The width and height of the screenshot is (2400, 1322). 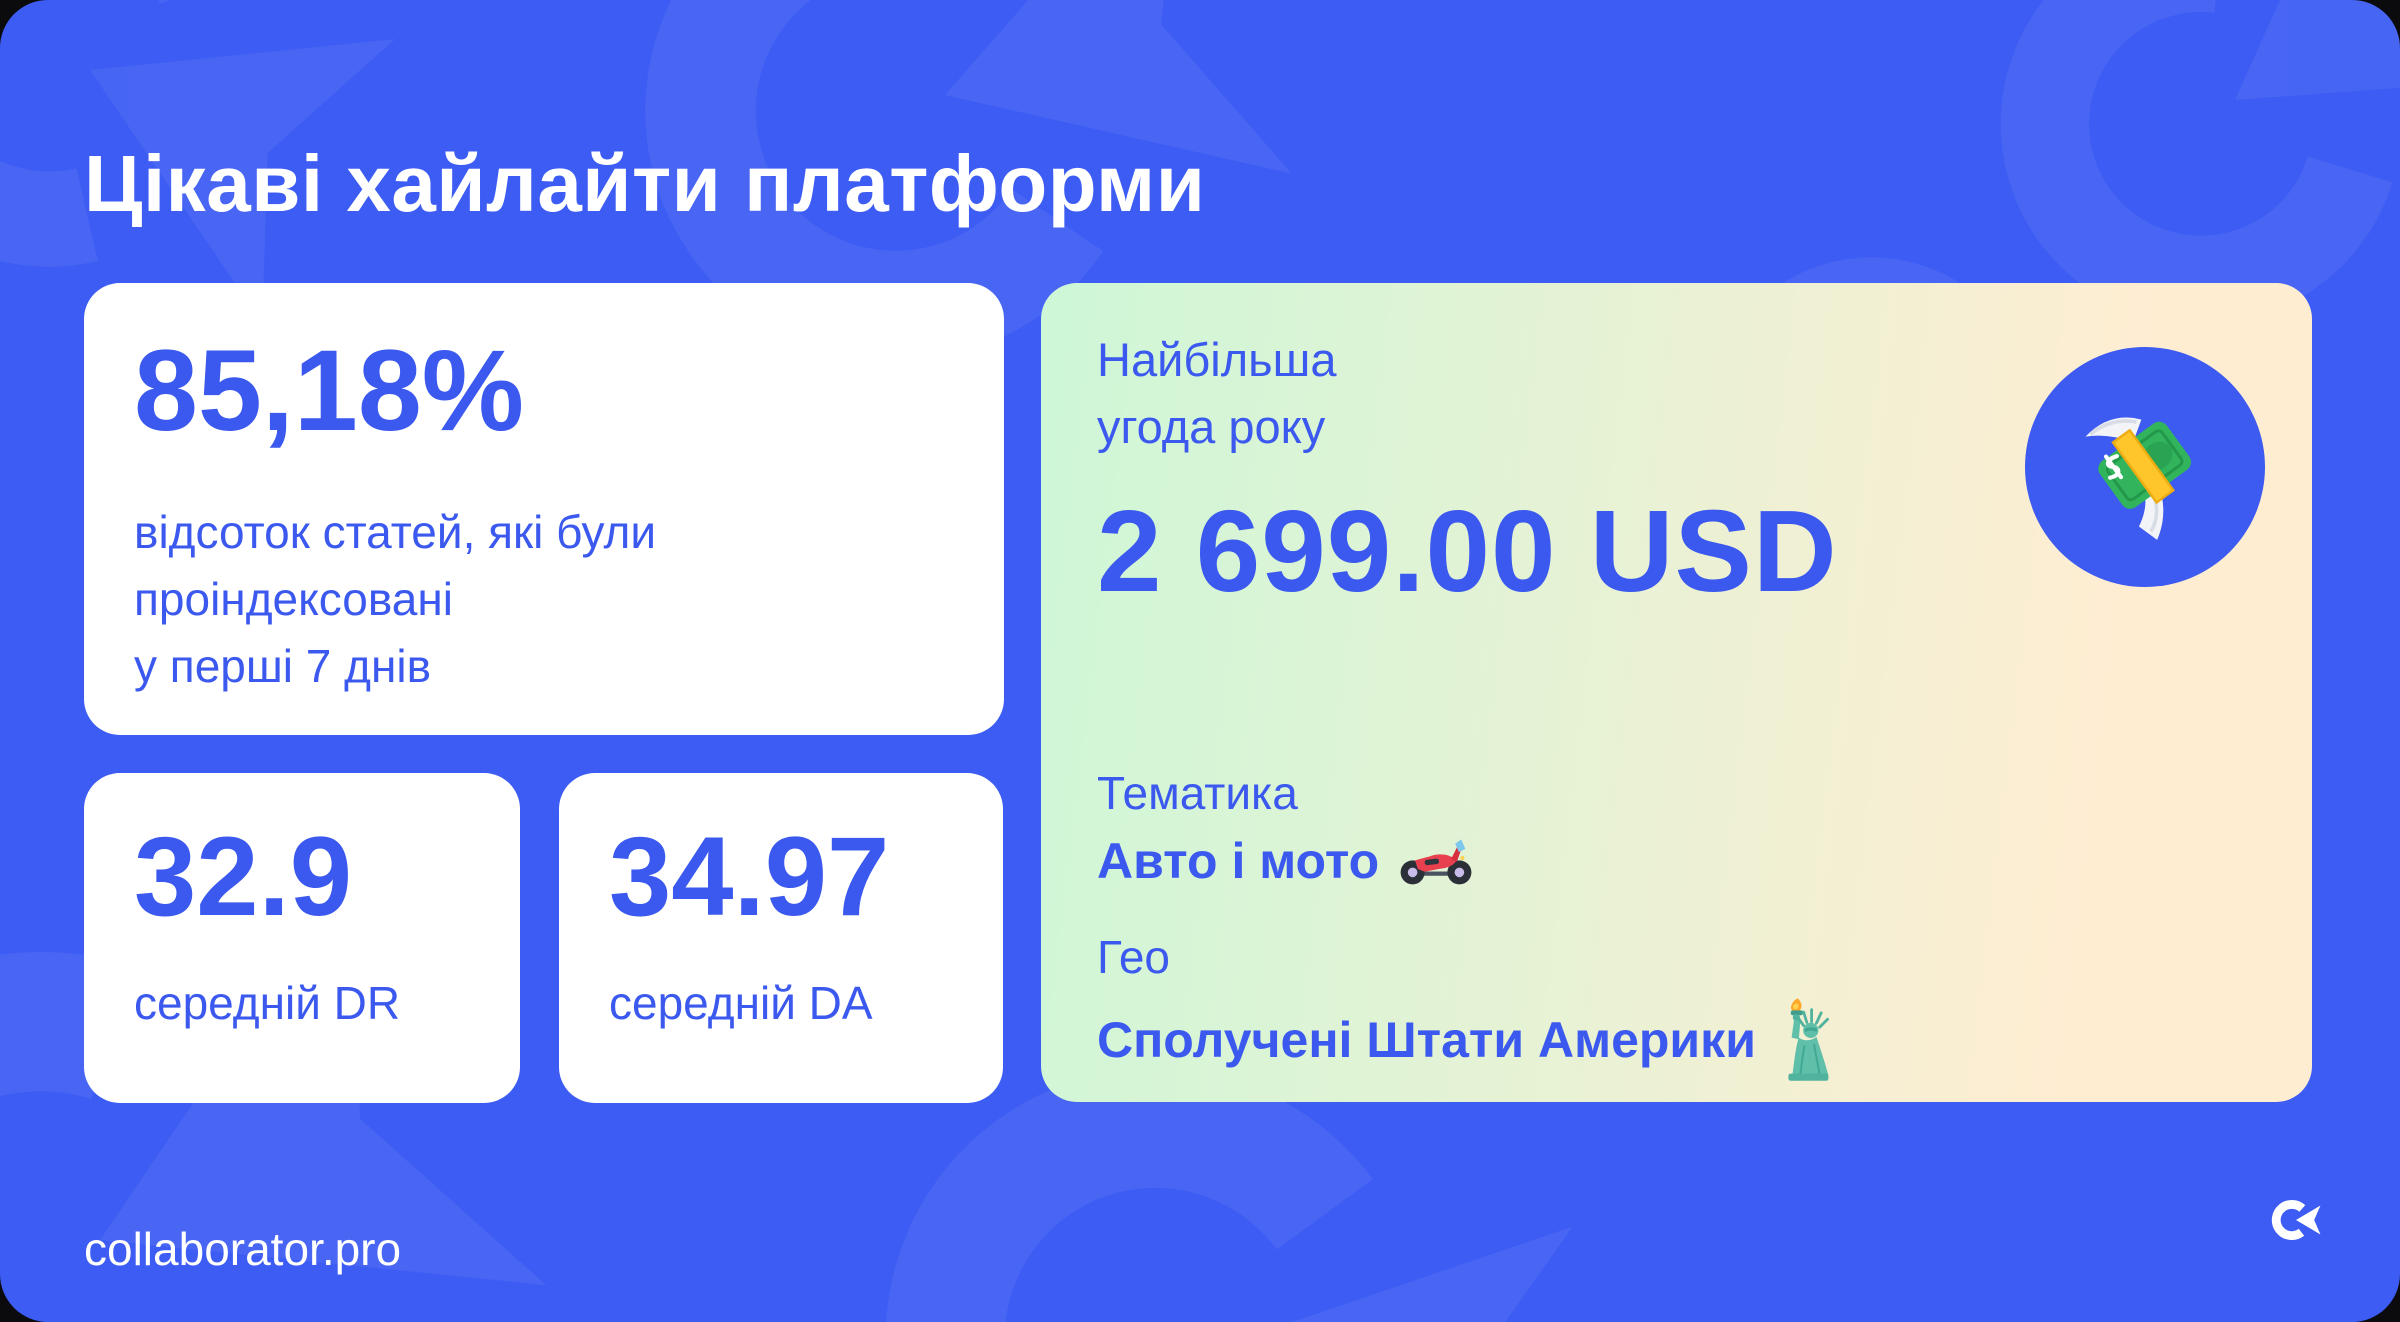 I want to click on geo-label: Гео, so click(x=1133, y=957).